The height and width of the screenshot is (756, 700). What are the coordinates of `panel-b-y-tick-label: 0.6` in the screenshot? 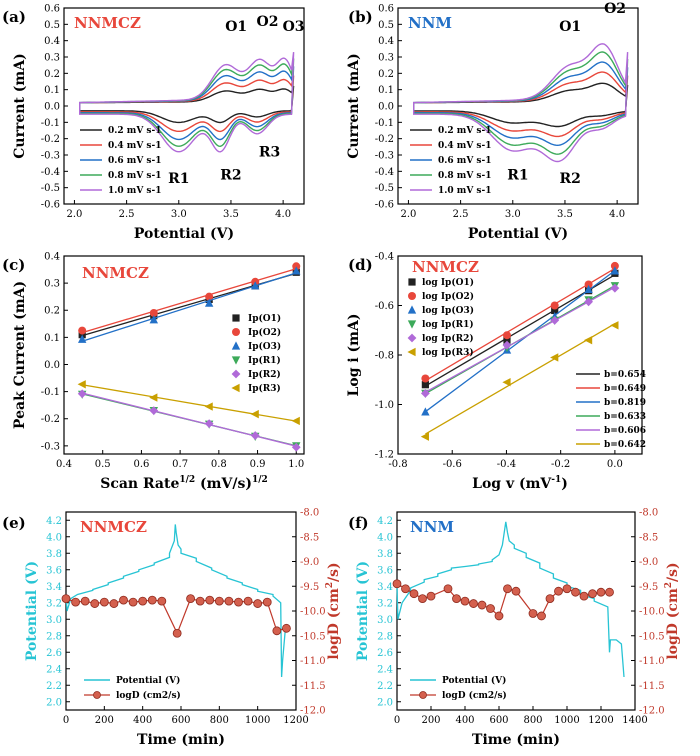 It's located at (386, 9).